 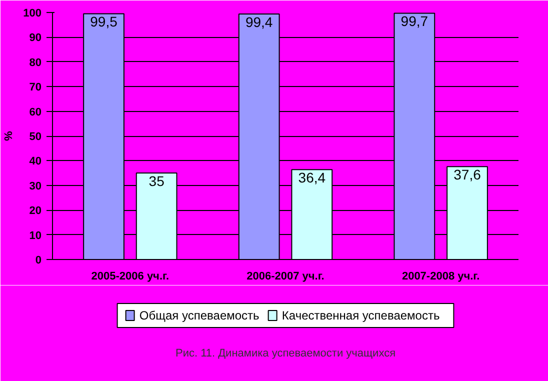 I want to click on x-tick-label: 2006-2007 уч.г., so click(x=285, y=276).